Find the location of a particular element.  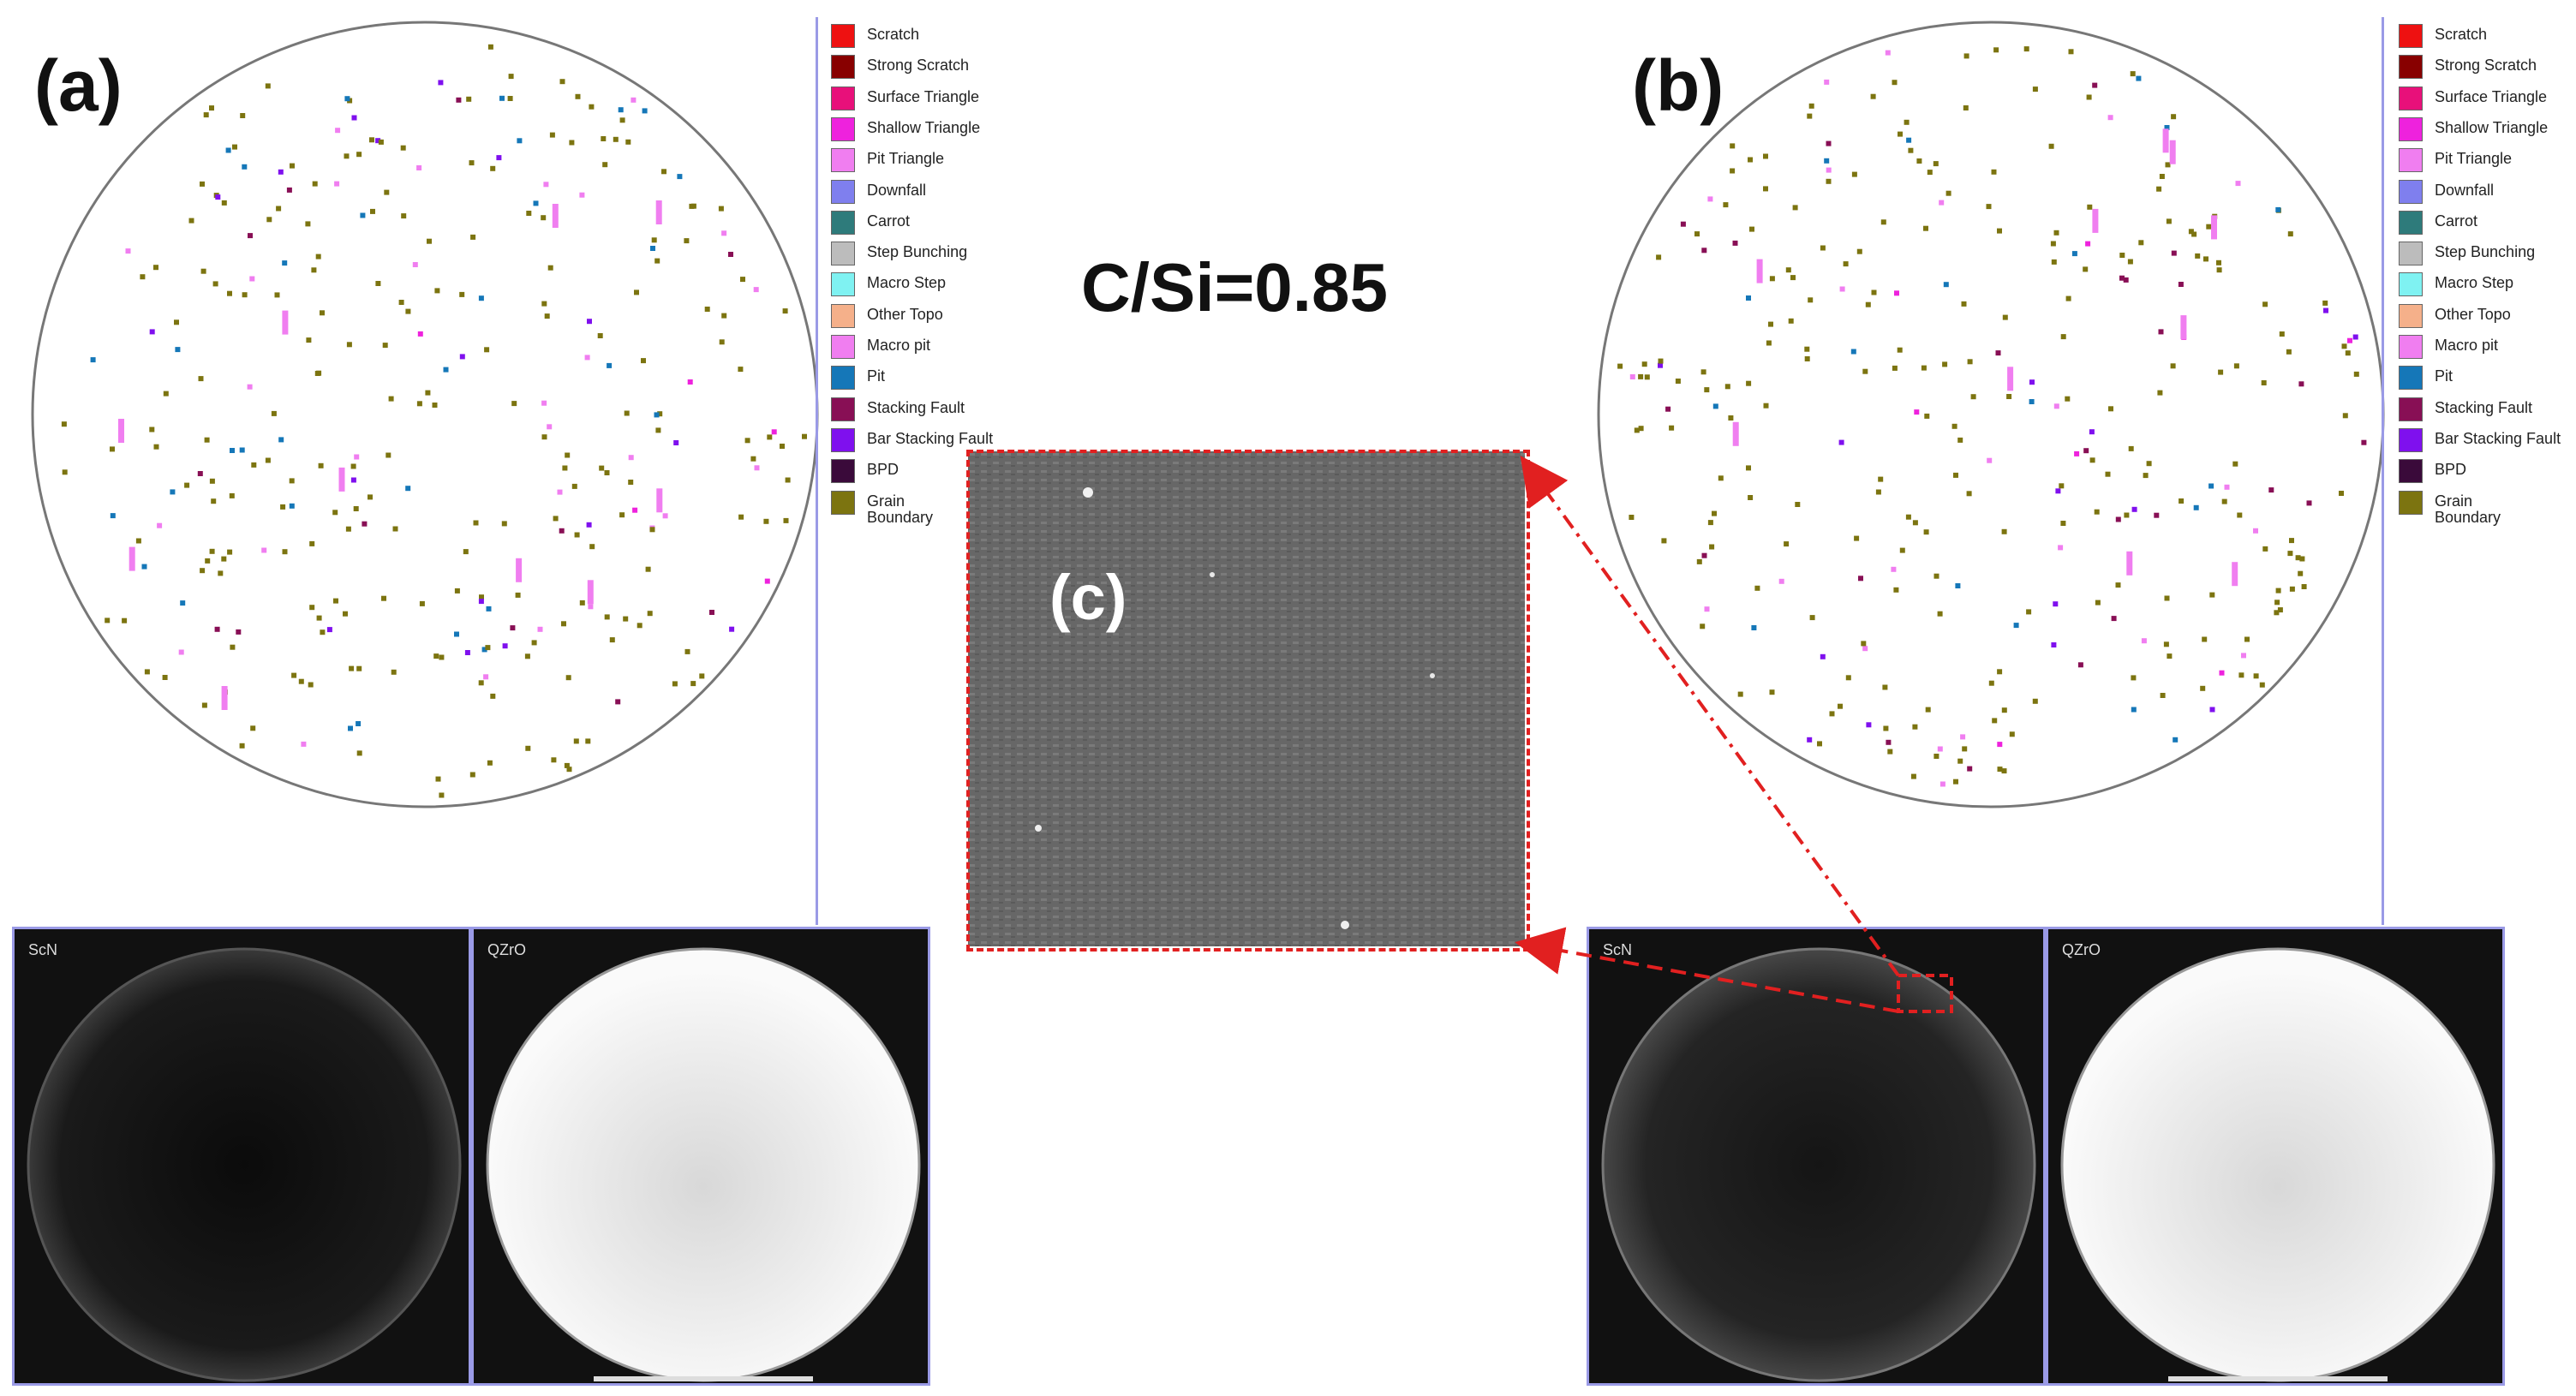

legend-label: Grain Boundary is located at coordinates (2468, 509).